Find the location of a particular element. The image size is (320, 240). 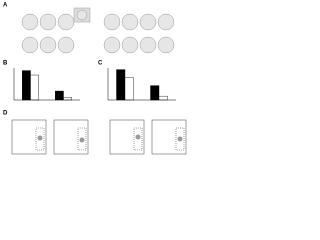

panel-label: D is located at coordinates (5, 114).